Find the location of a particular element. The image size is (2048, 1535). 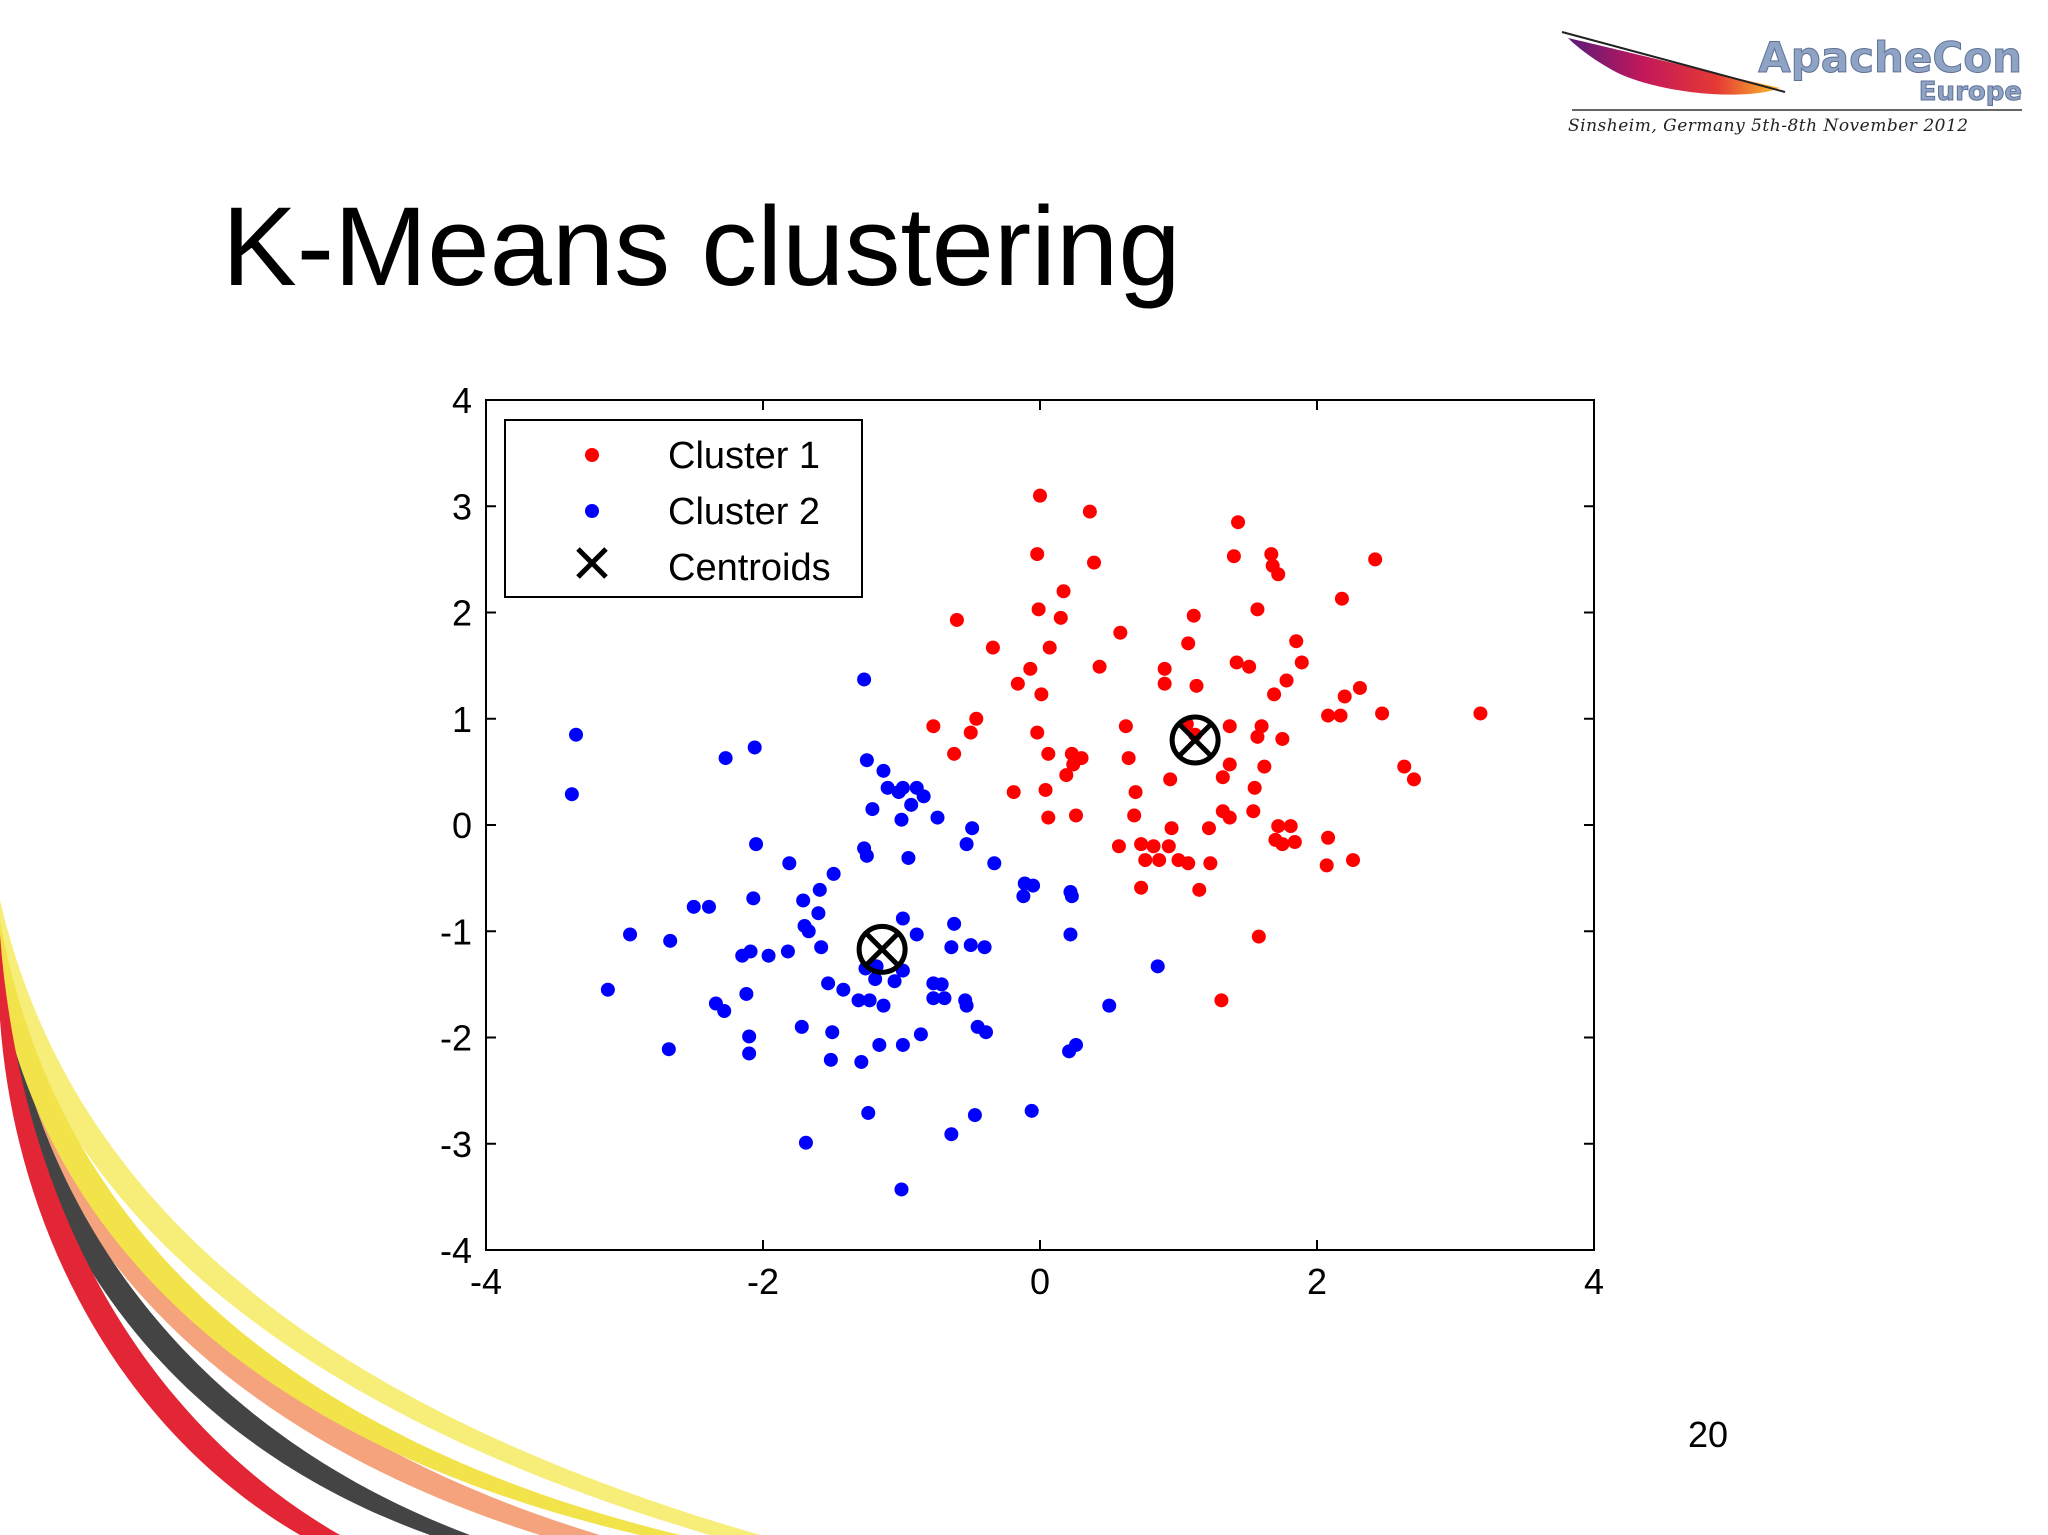

centroid-ring is located at coordinates (882, 949).